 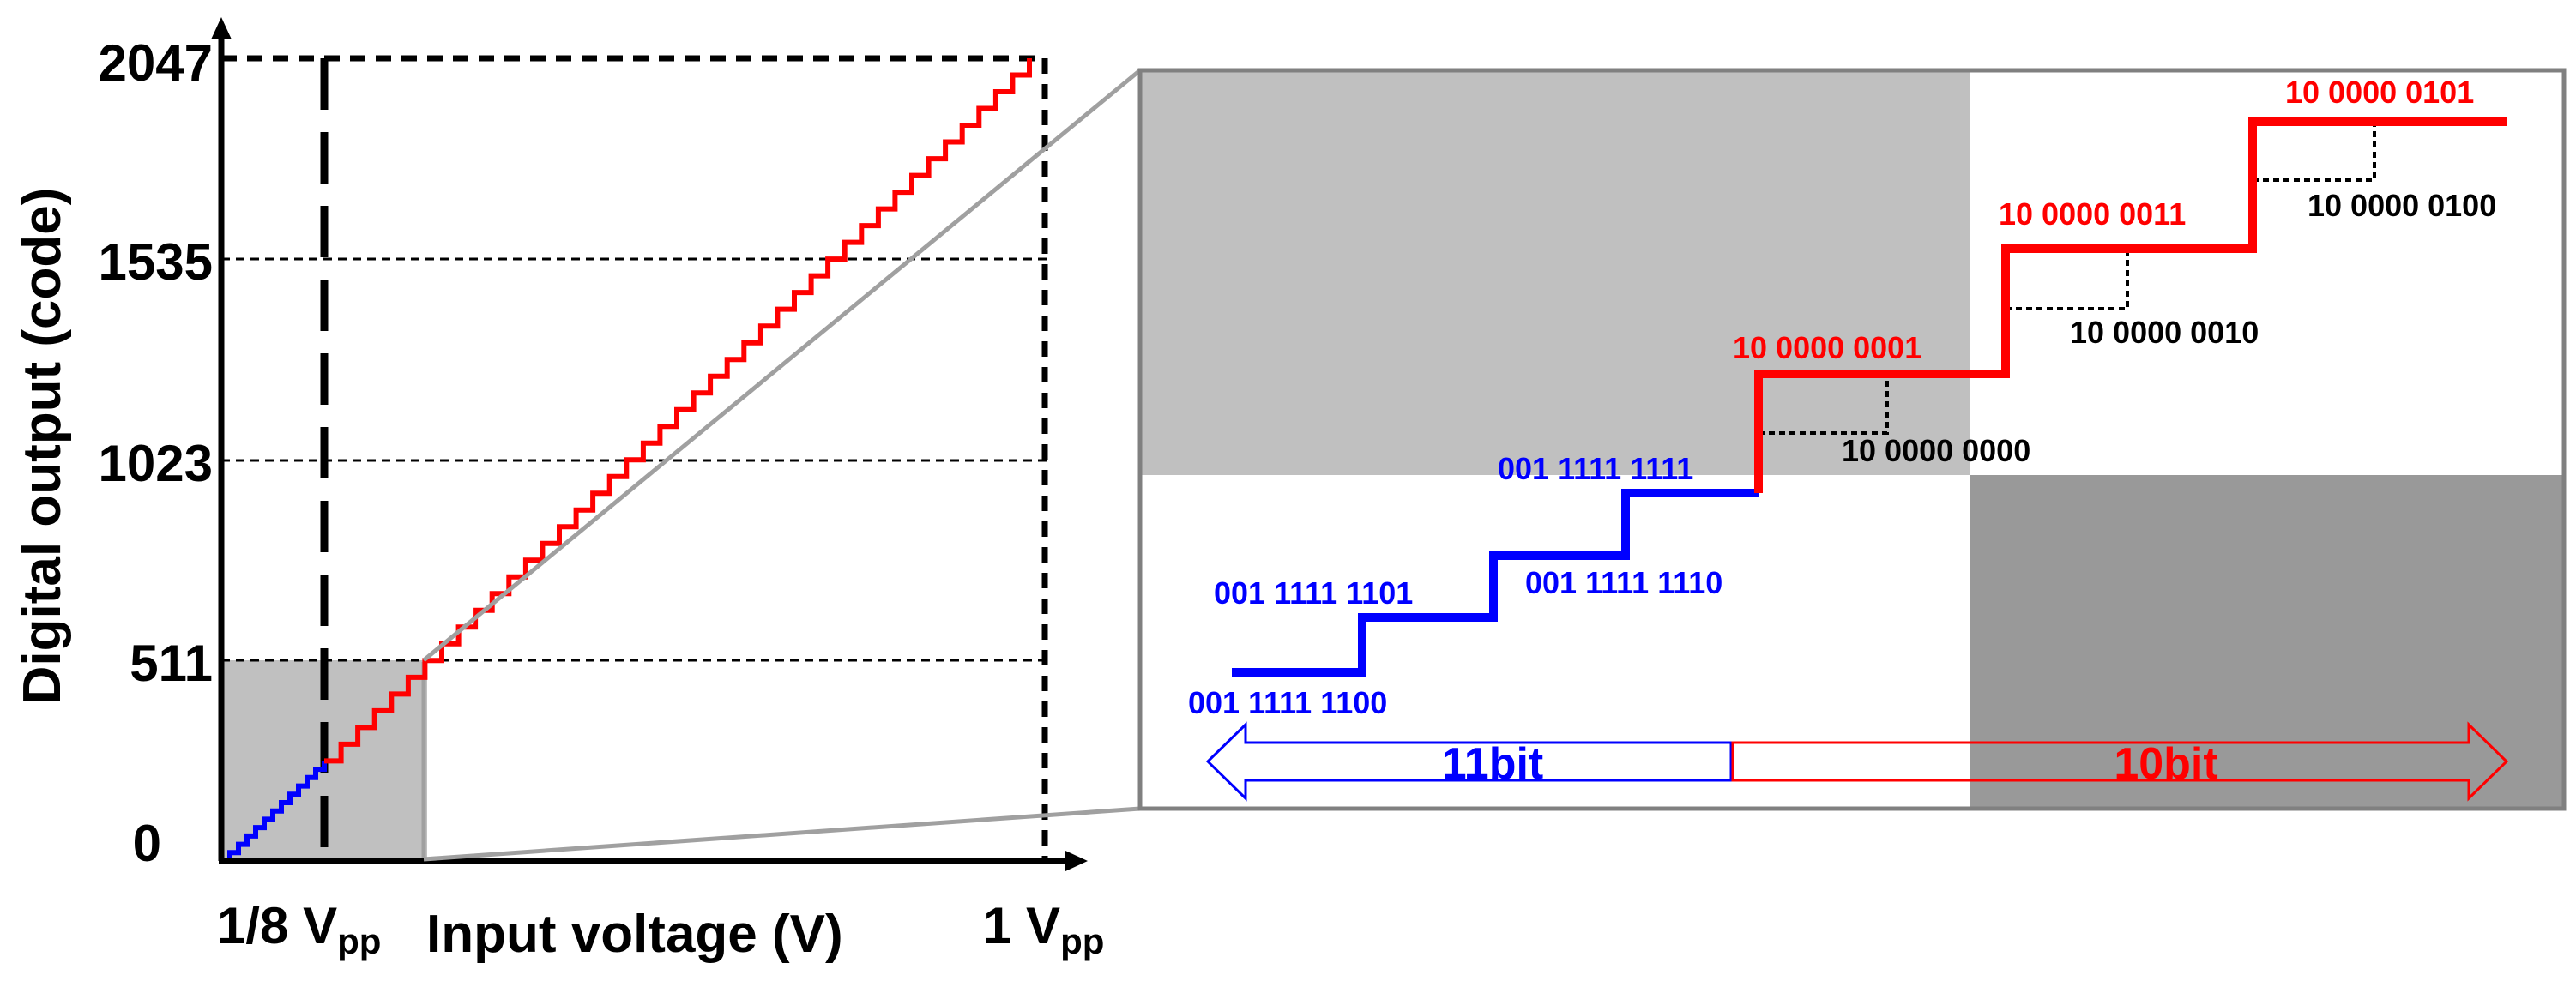 I want to click on arrow-10bit, so click(x=2120, y=761).